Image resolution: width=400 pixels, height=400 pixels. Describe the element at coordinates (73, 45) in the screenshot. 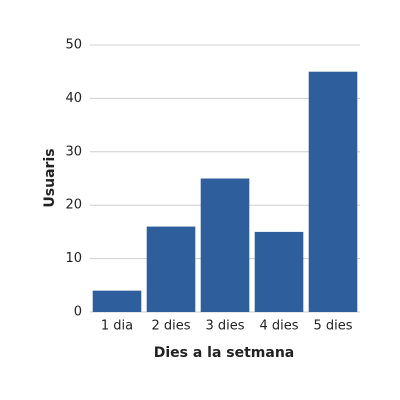

I see `y-tick-label: 50` at that location.